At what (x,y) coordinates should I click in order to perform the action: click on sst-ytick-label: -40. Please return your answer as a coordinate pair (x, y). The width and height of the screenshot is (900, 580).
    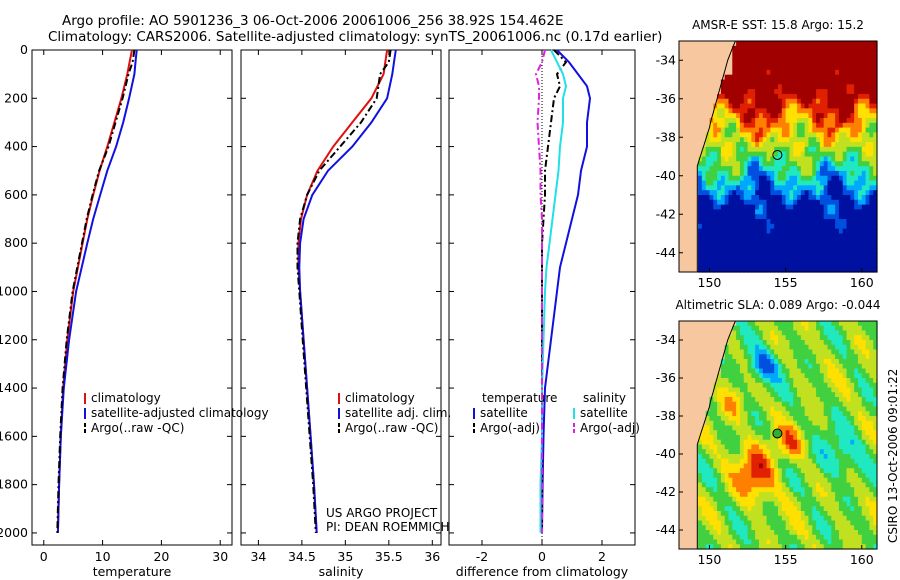
    Looking at the image, I should click on (666, 175).